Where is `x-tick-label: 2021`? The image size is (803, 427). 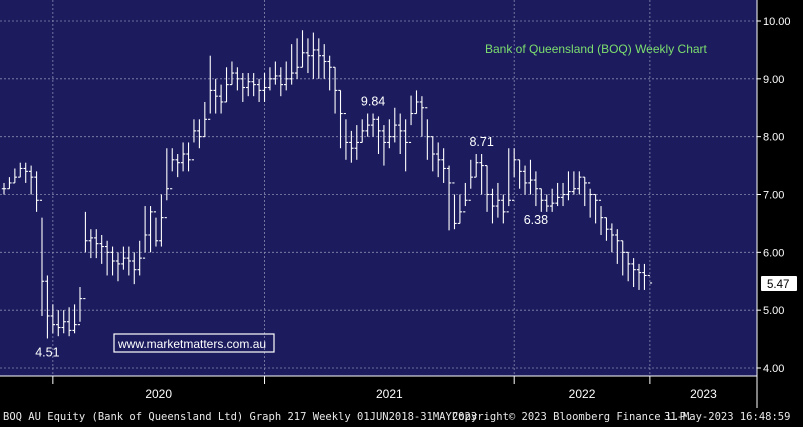 x-tick-label: 2021 is located at coordinates (389, 394).